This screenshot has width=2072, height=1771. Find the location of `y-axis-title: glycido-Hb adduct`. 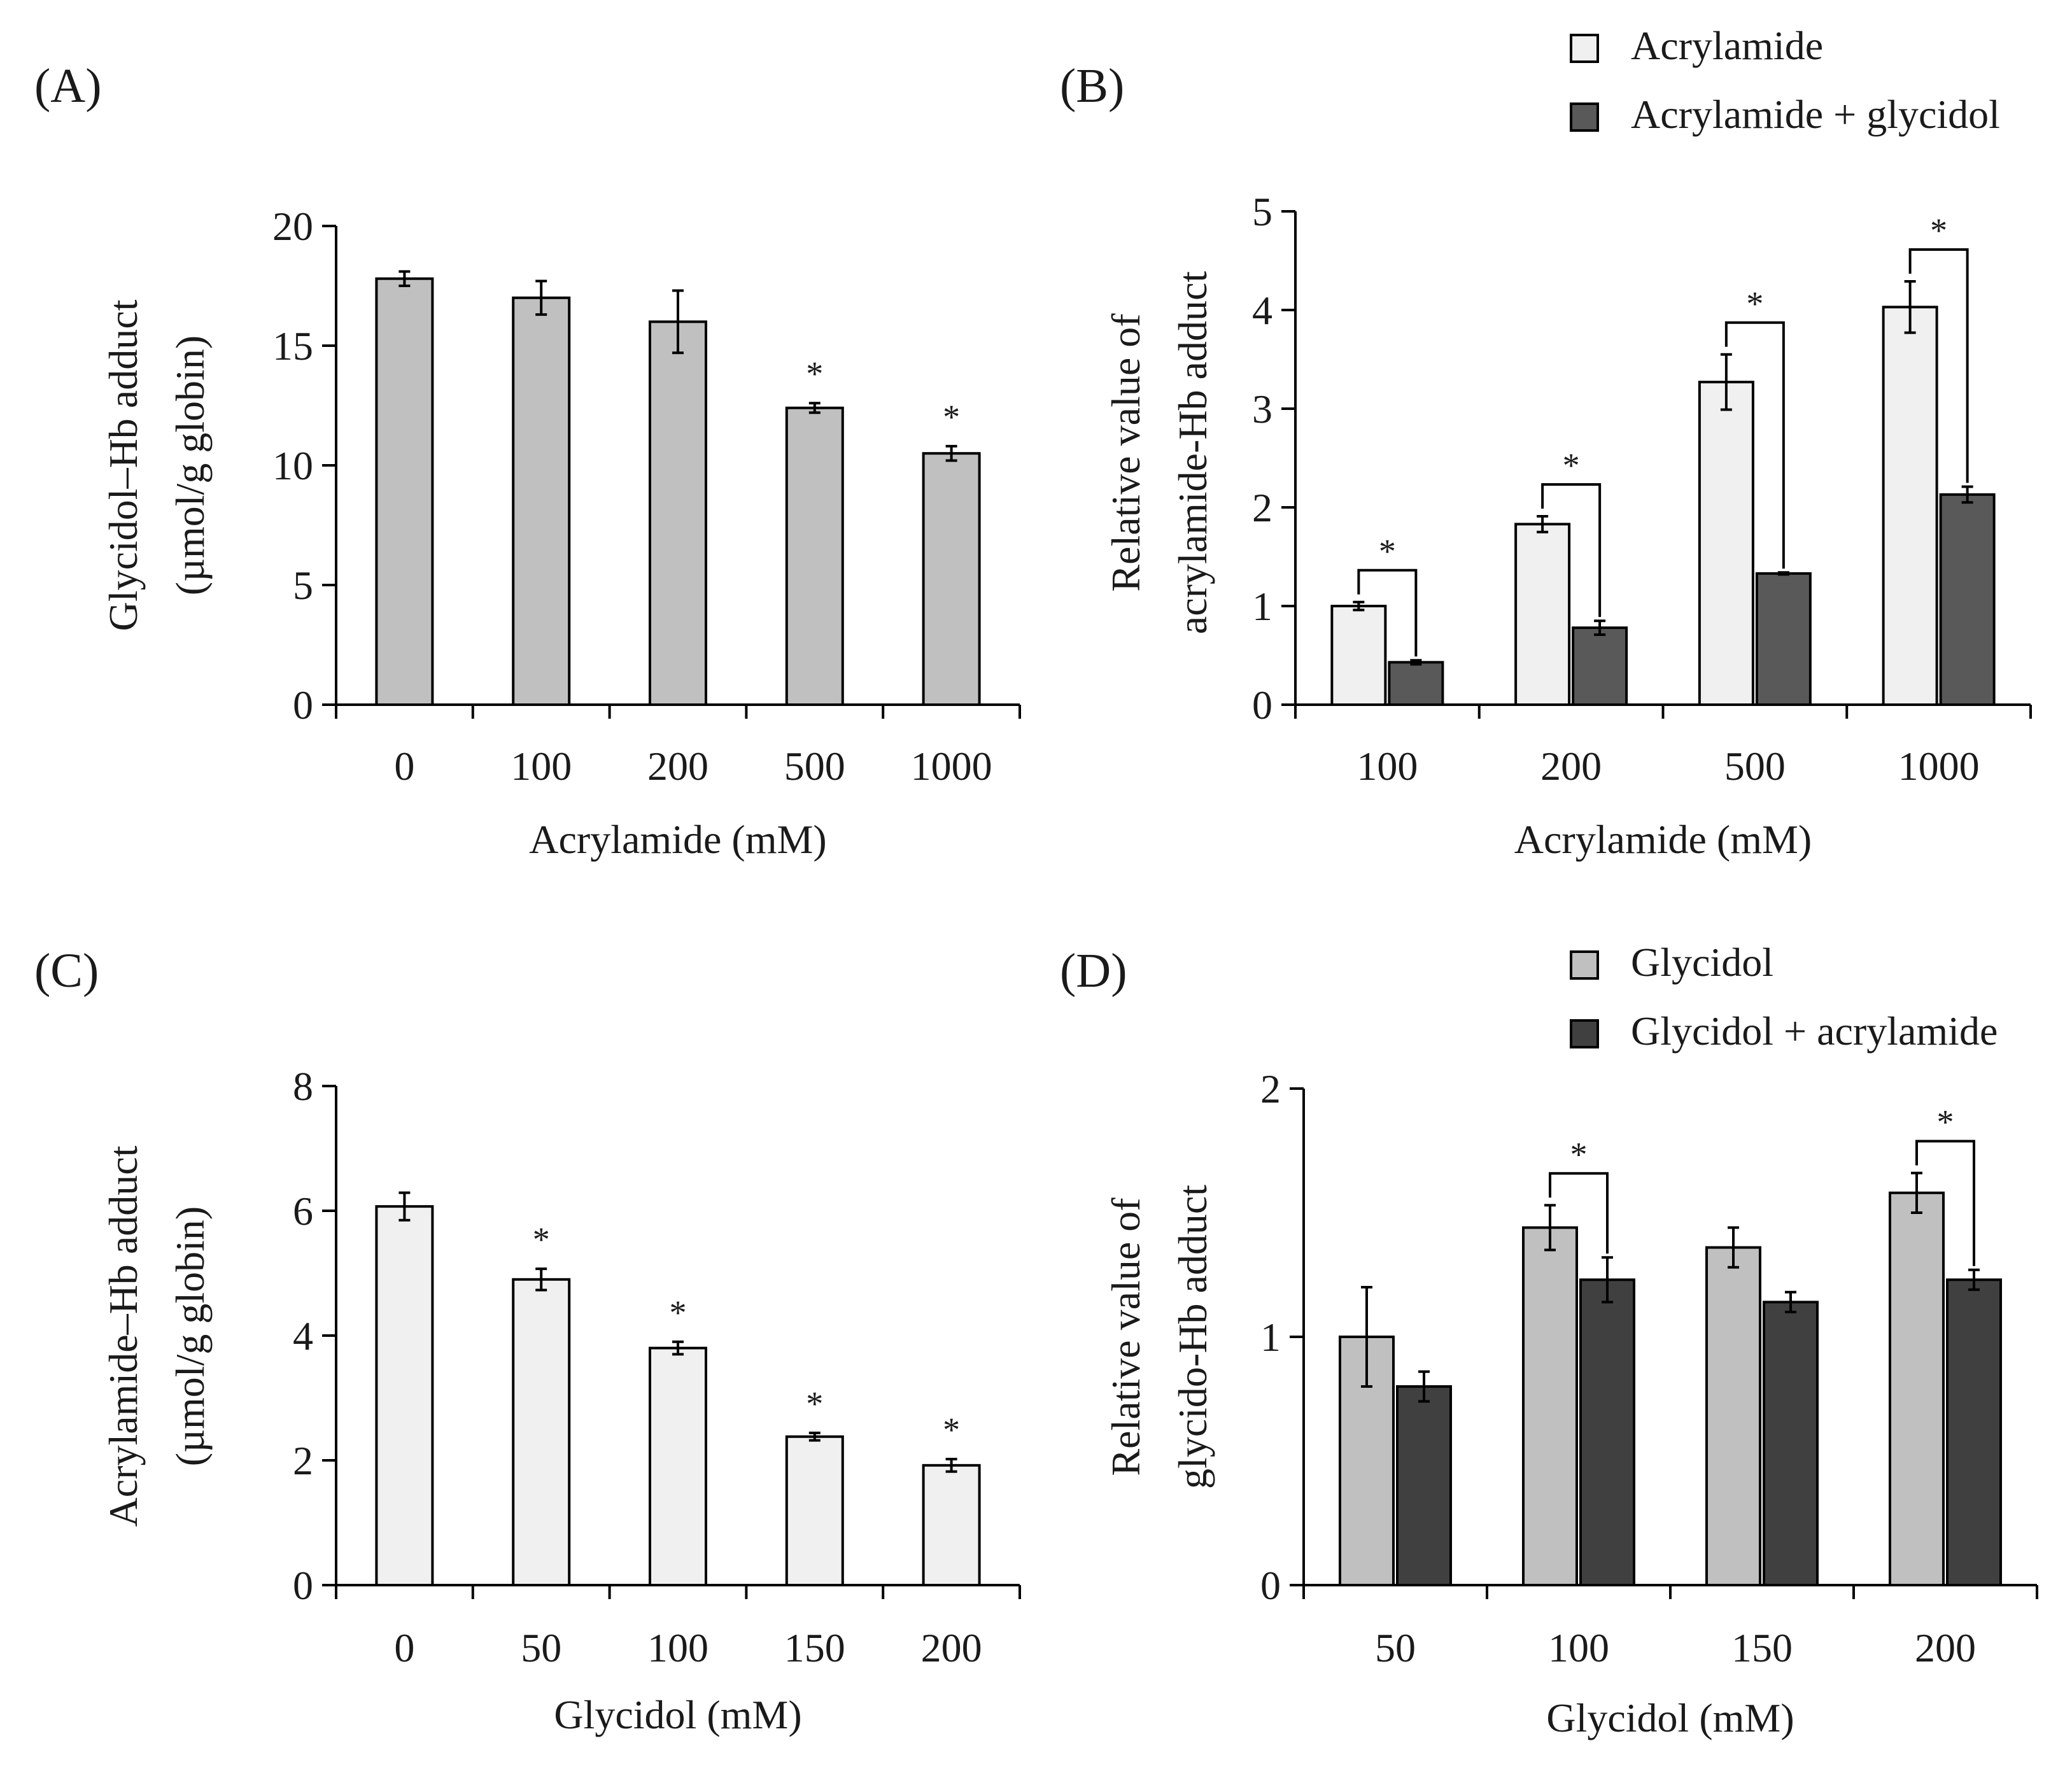

y-axis-title: glycido-Hb adduct is located at coordinates (1193, 1337).